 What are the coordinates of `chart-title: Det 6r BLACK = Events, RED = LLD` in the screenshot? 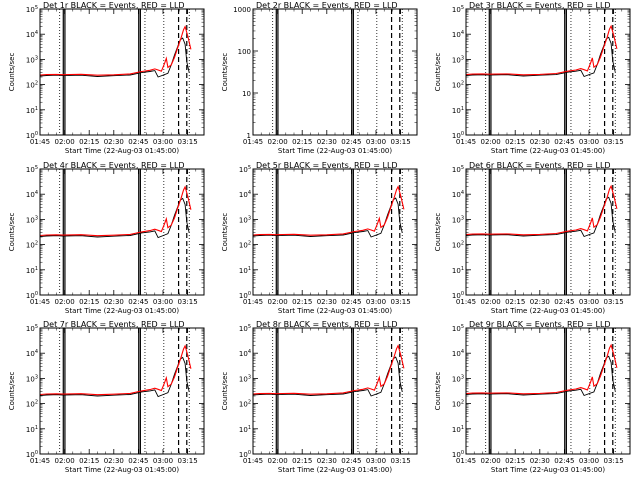 It's located at (540, 165).